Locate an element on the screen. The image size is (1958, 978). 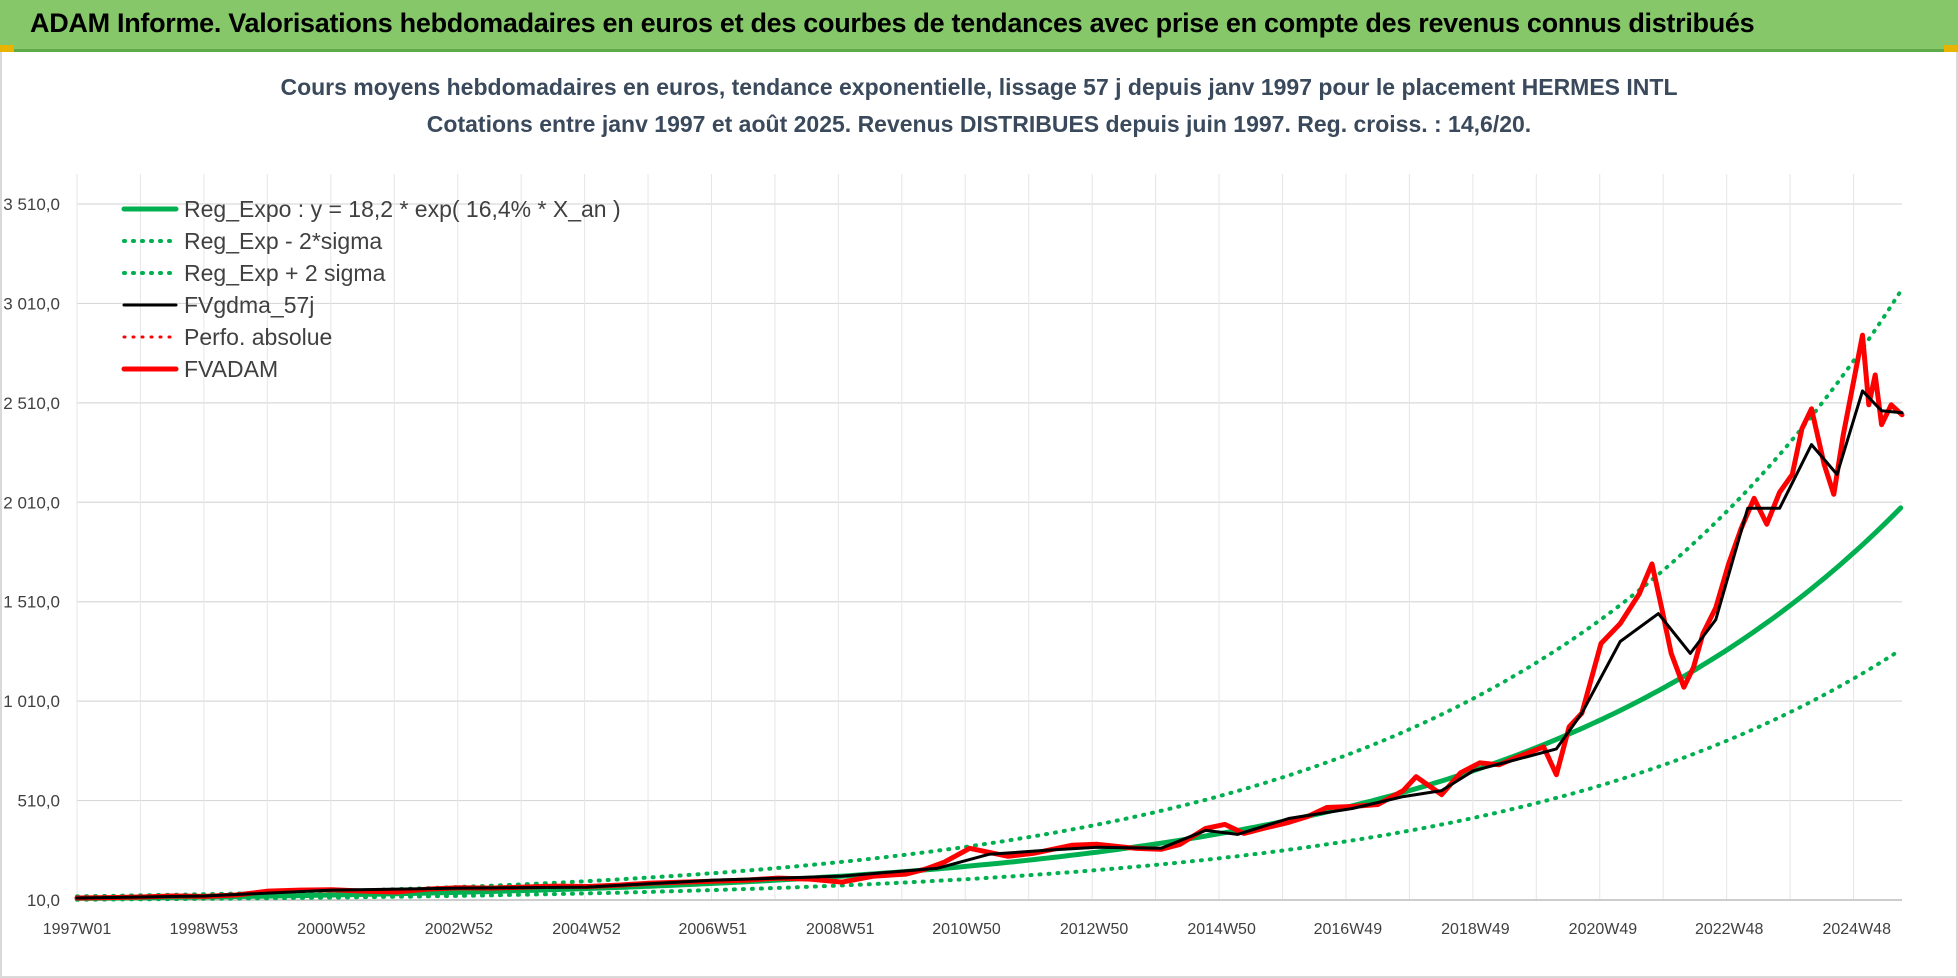
y-tick-label: 10,0 is located at coordinates (43, 900).